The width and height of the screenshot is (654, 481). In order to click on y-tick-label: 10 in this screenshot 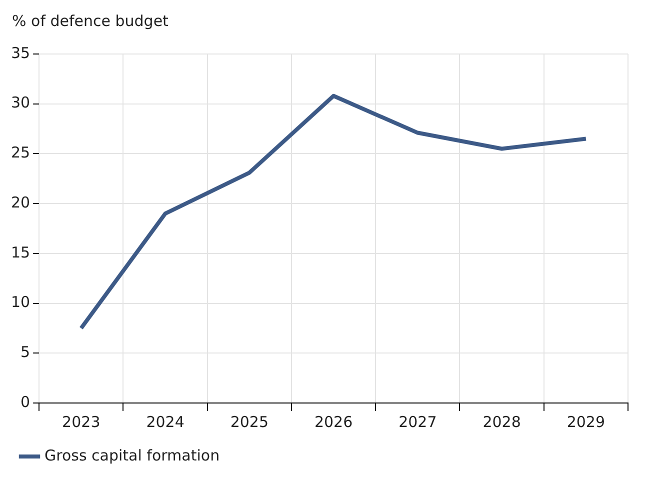, I will do `click(20, 302)`.